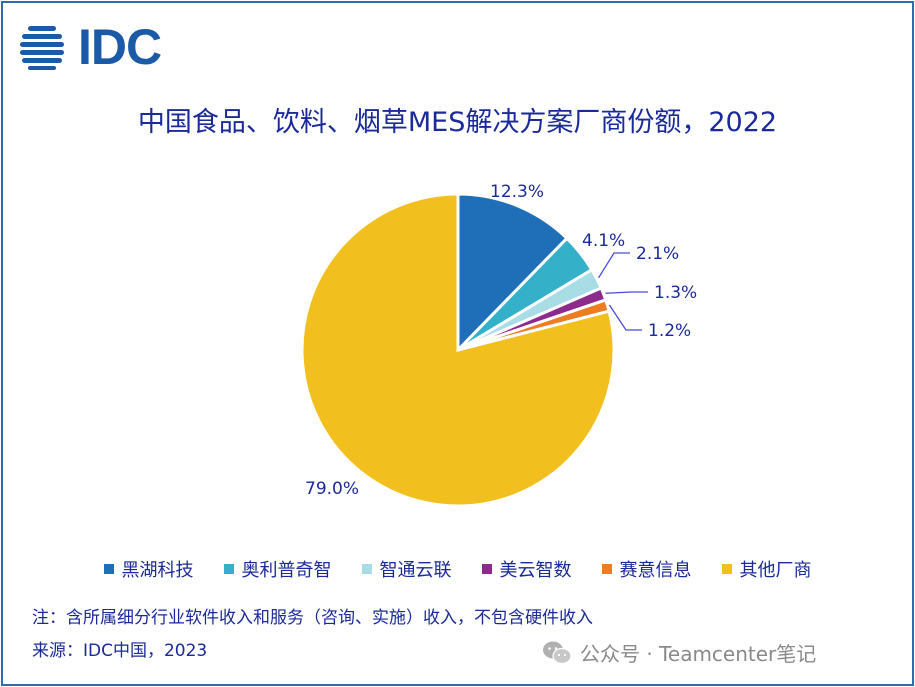 This screenshot has height=687, width=915. What do you see at coordinates (669, 331) in the screenshot?
I see `data-label-5: 1.2%` at bounding box center [669, 331].